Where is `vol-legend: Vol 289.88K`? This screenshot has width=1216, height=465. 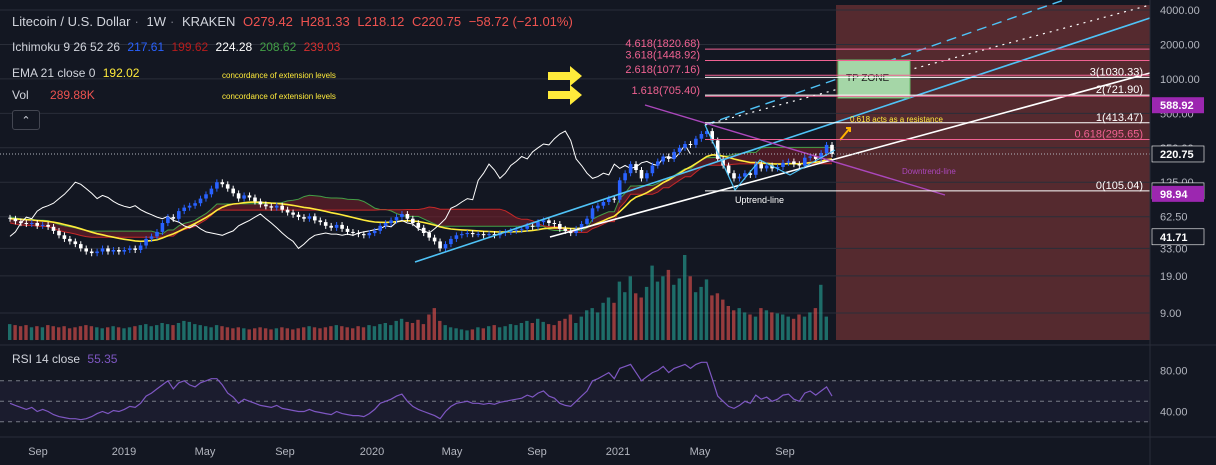 vol-legend: Vol 289.88K is located at coordinates (55, 95).